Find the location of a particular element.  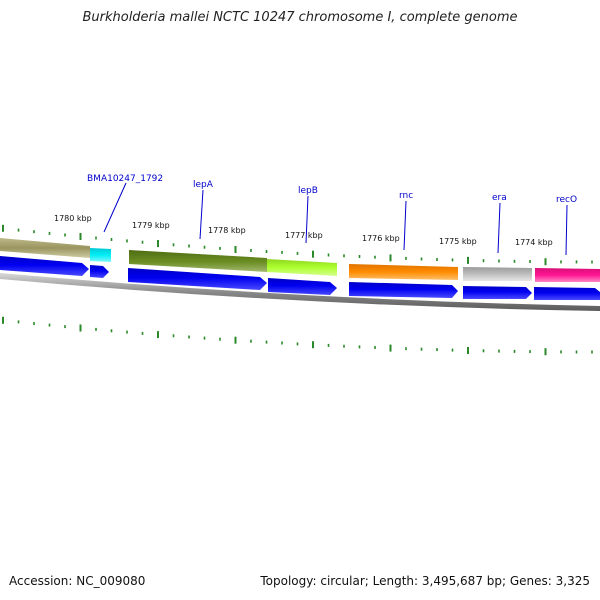

kbp-label: 1775 kbp is located at coordinates (458, 241).